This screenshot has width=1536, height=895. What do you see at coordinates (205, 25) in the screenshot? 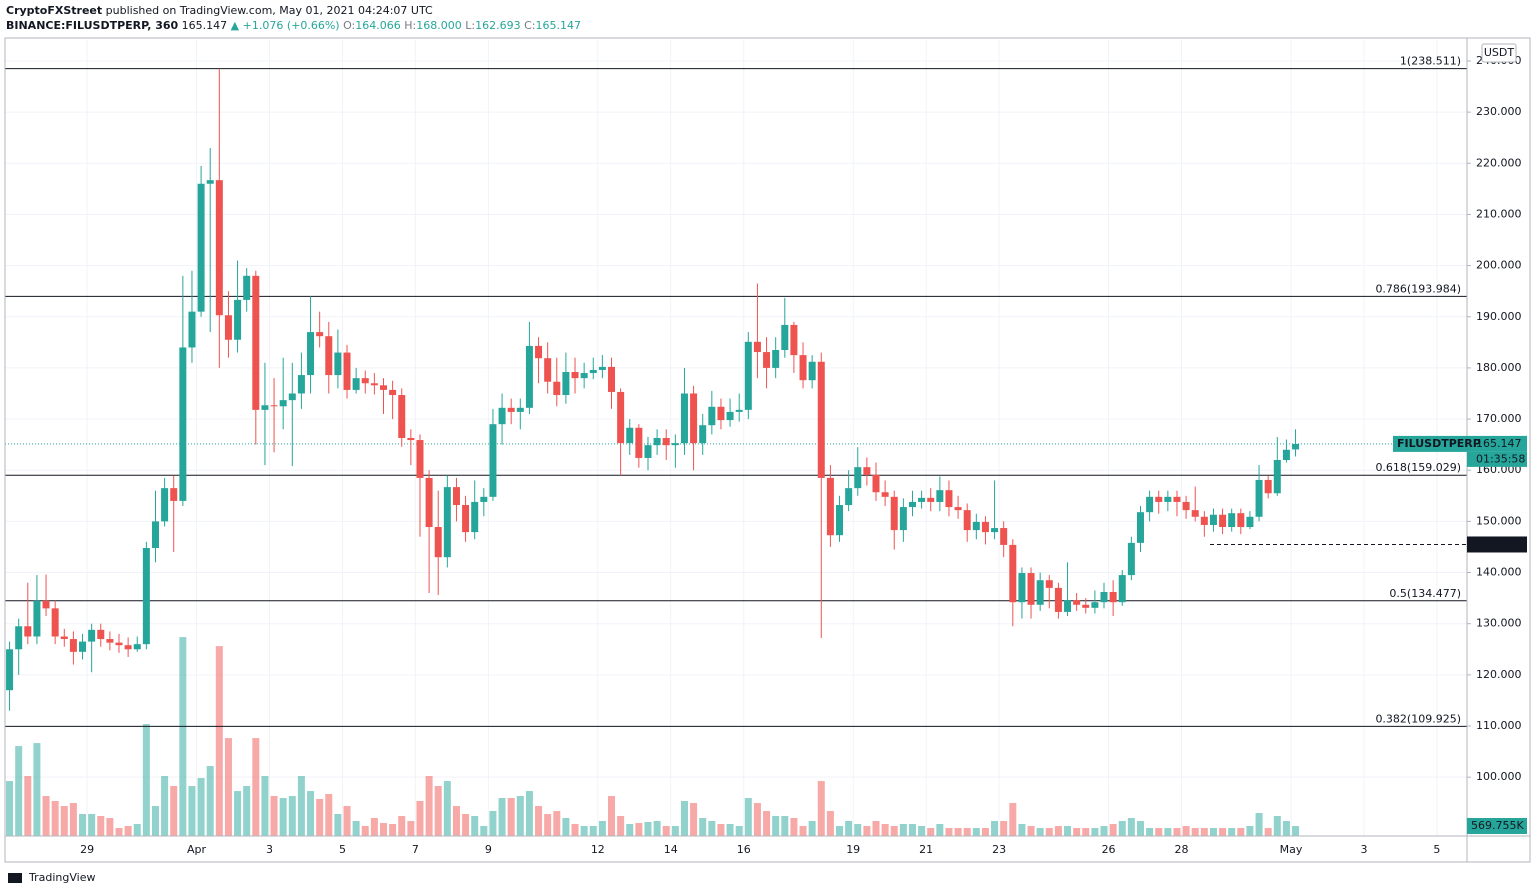
I see `price: 165.147` at bounding box center [205, 25].